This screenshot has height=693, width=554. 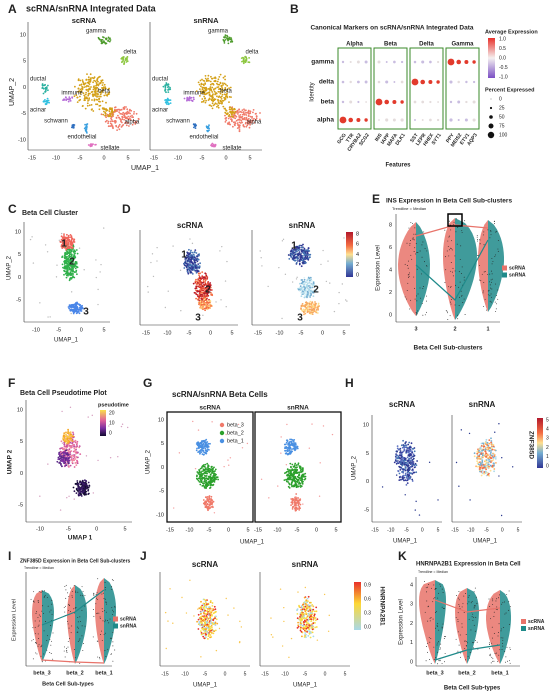 I want to click on cluster-label: beta, so click(x=104, y=92).